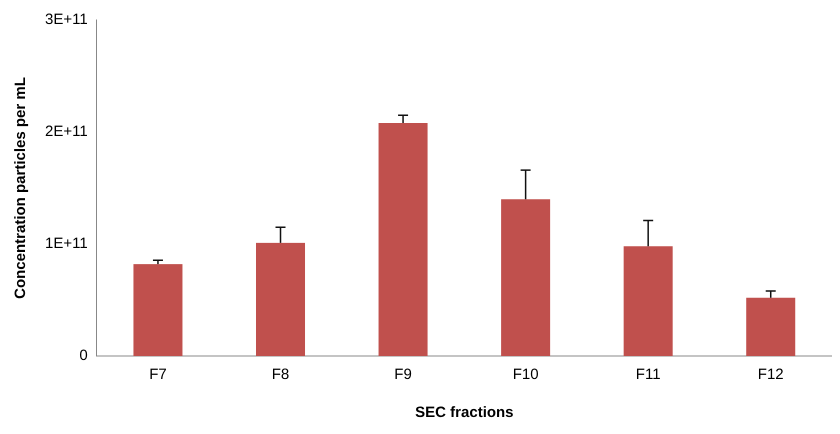 The width and height of the screenshot is (840, 434). What do you see at coordinates (66, 243) in the screenshot?
I see `y-tick-label: 1E+11` at bounding box center [66, 243].